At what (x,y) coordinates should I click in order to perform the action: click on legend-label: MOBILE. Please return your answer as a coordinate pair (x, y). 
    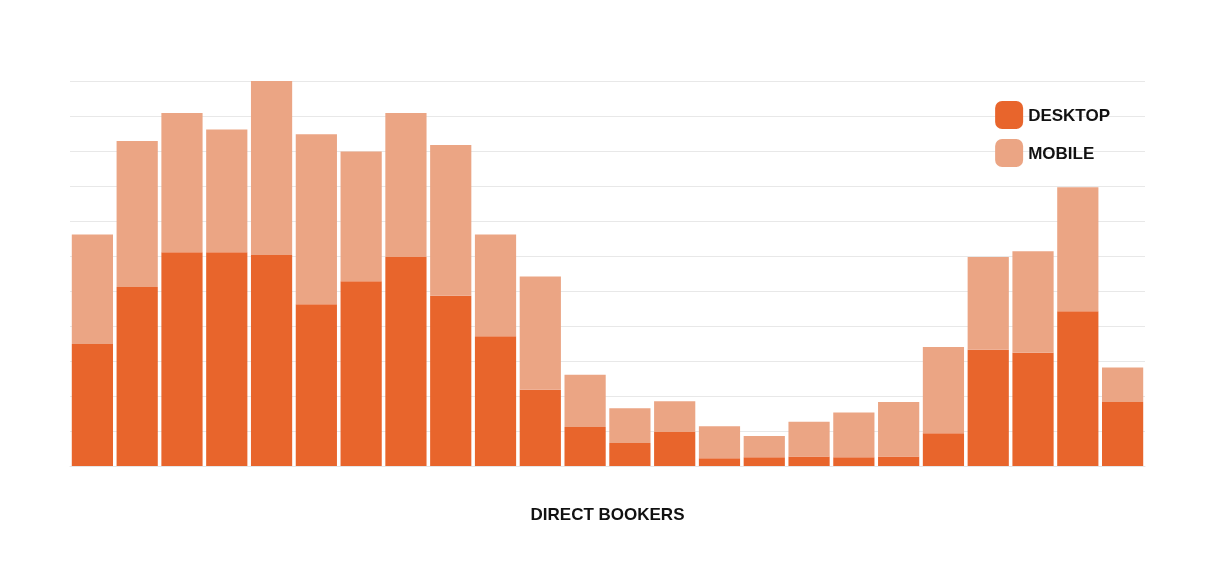
    Looking at the image, I should click on (1061, 153).